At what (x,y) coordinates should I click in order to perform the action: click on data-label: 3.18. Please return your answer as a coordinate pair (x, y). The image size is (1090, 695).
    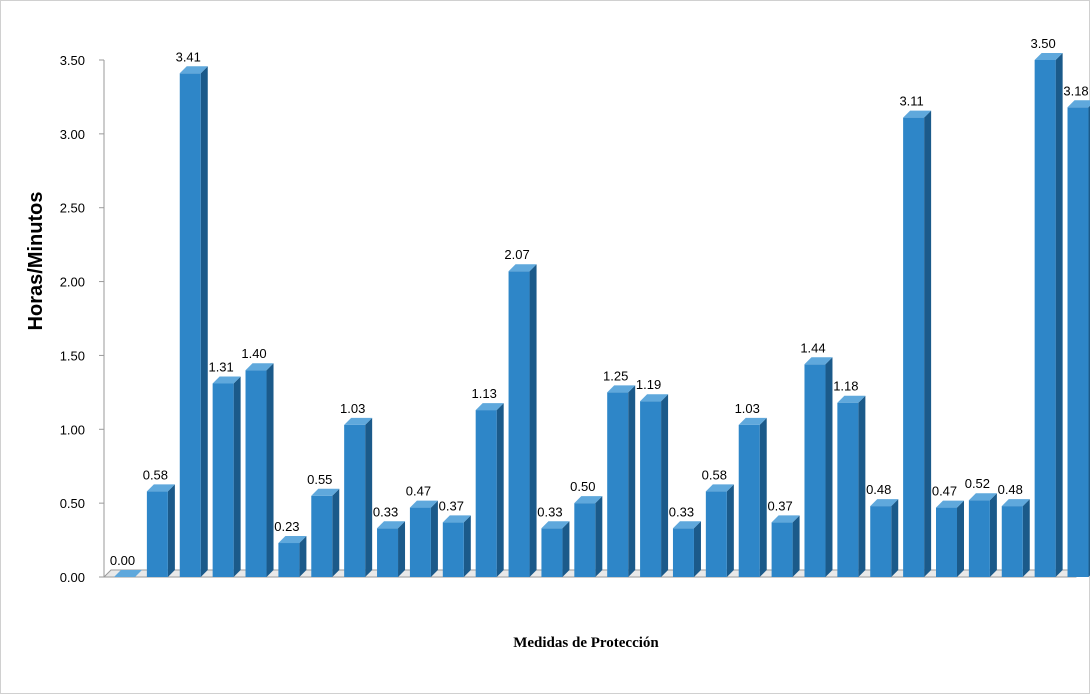
    Looking at the image, I should click on (1075, 90).